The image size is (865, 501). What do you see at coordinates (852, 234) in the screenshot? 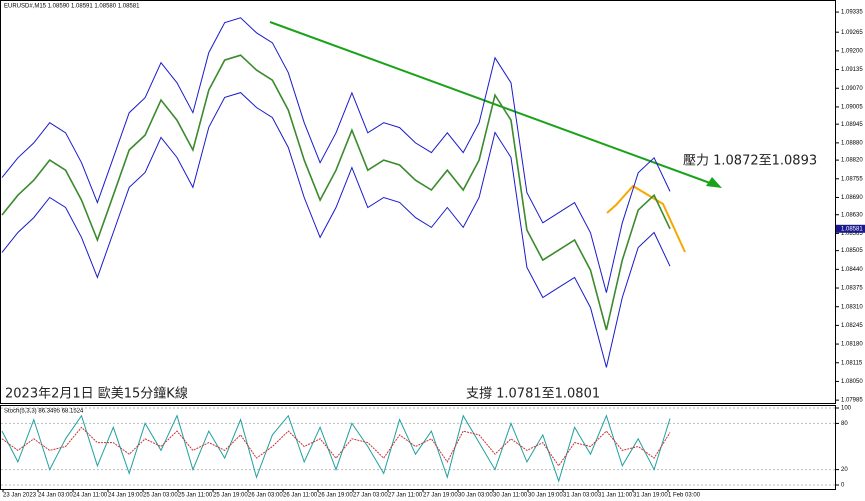
I see `y-tick-label: 1.08565` at bounding box center [852, 234].